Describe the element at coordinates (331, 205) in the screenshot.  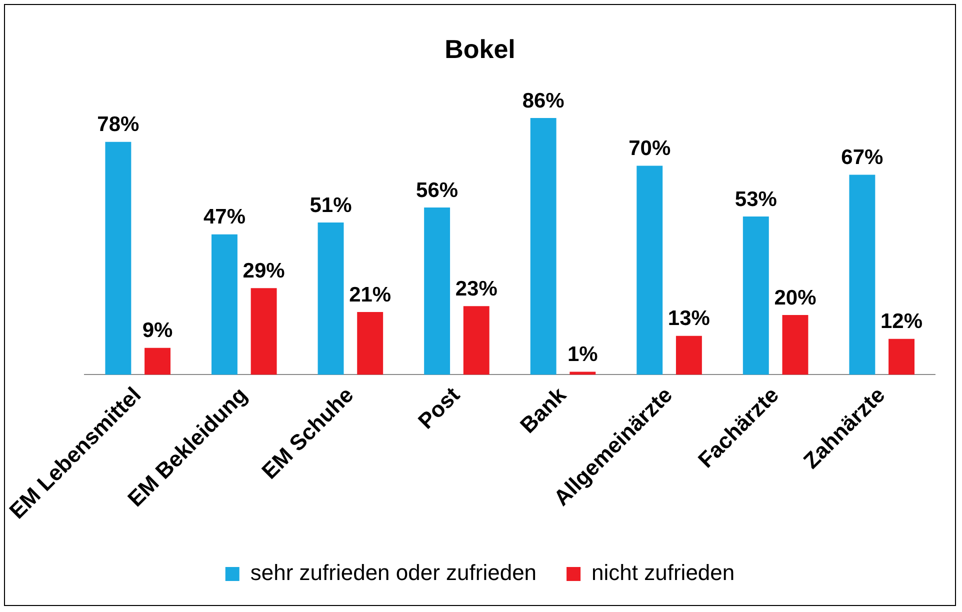
I see `data-label: 51%` at that location.